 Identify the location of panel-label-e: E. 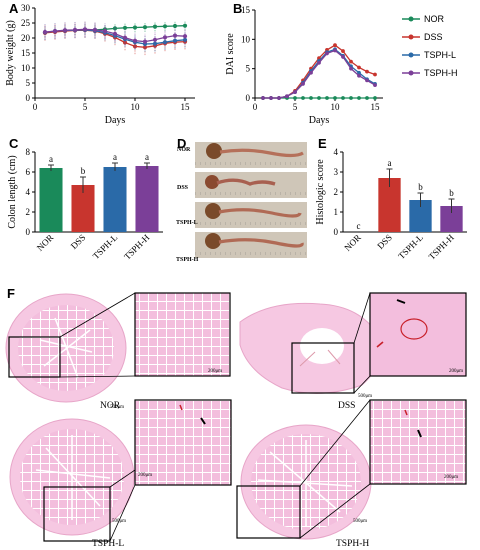
(322, 143).